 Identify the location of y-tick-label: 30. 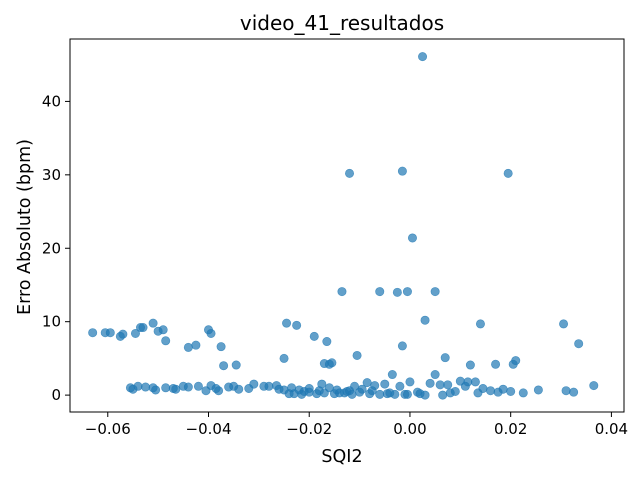
(51, 175).